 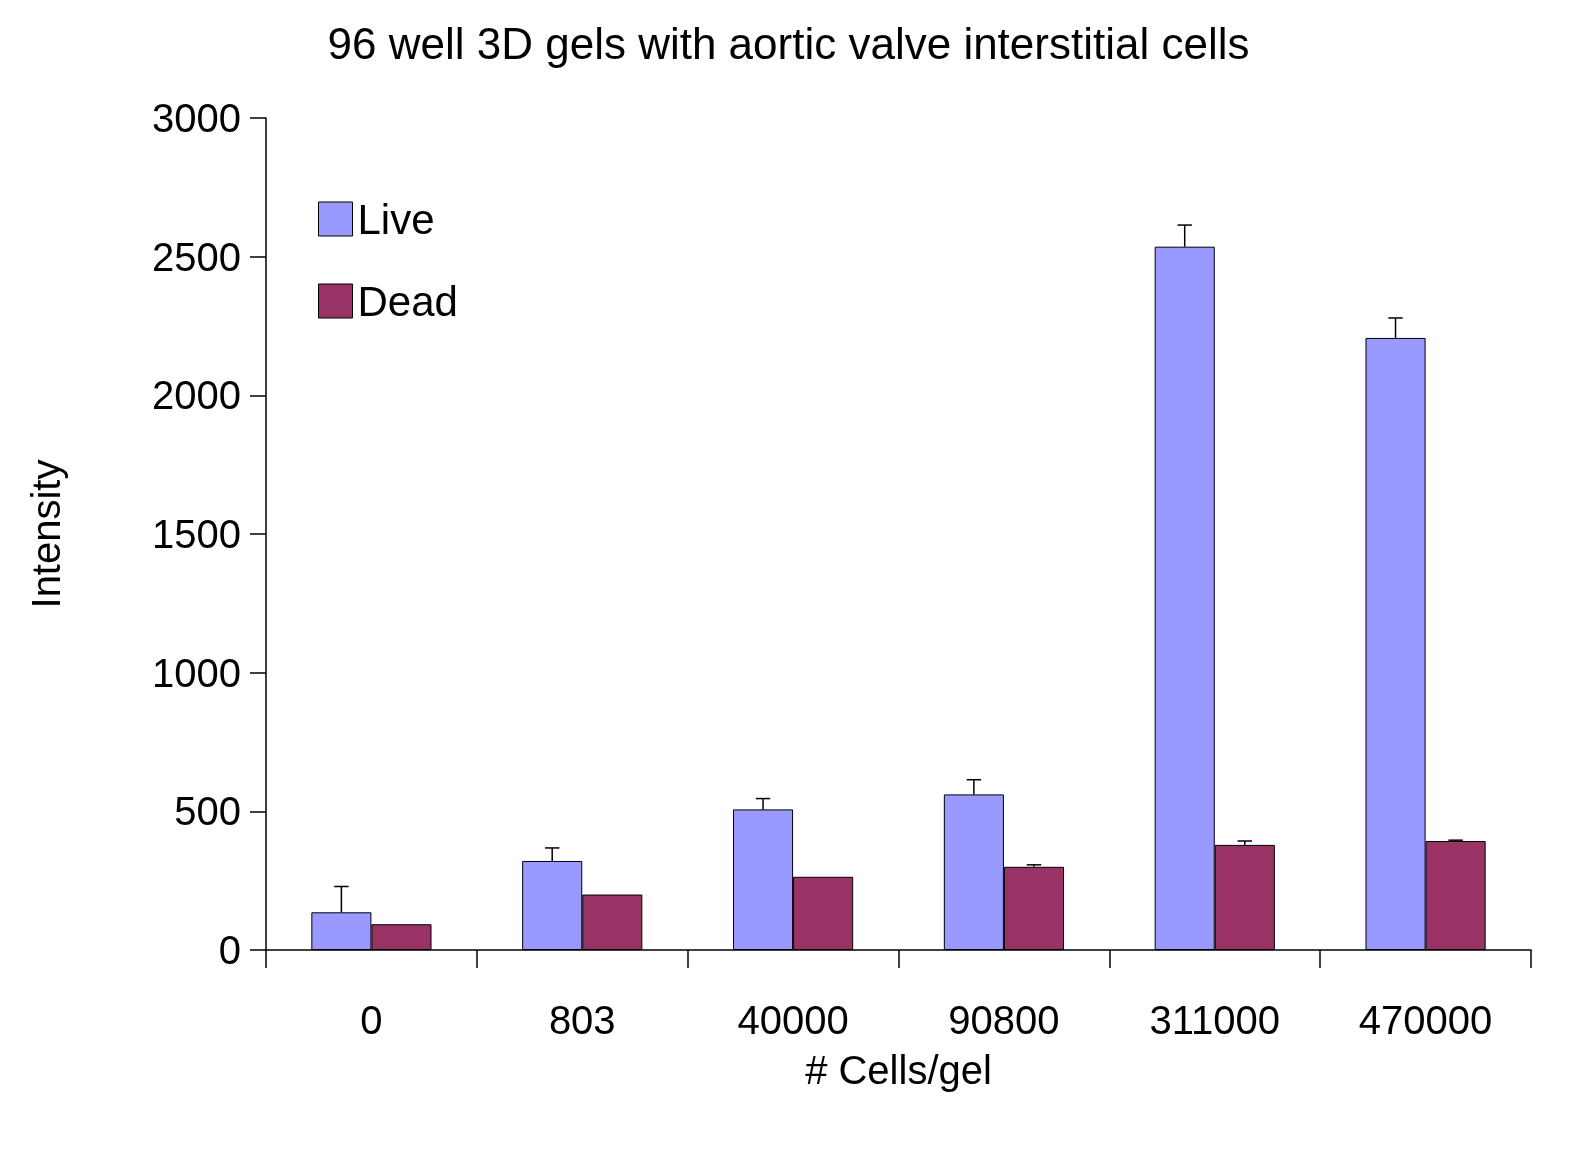 I want to click on y-tick-label: 1000, so click(x=196, y=672).